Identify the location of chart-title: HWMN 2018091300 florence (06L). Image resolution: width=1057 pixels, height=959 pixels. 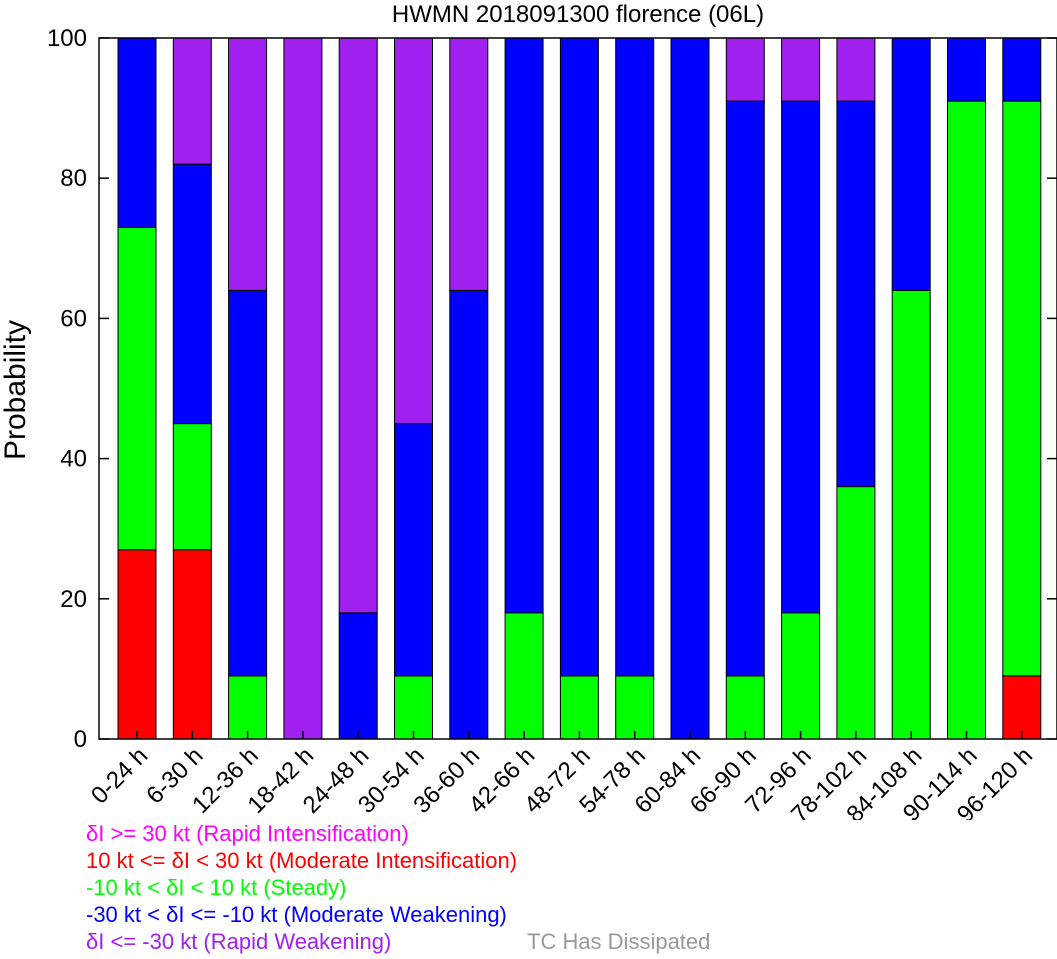
(578, 14).